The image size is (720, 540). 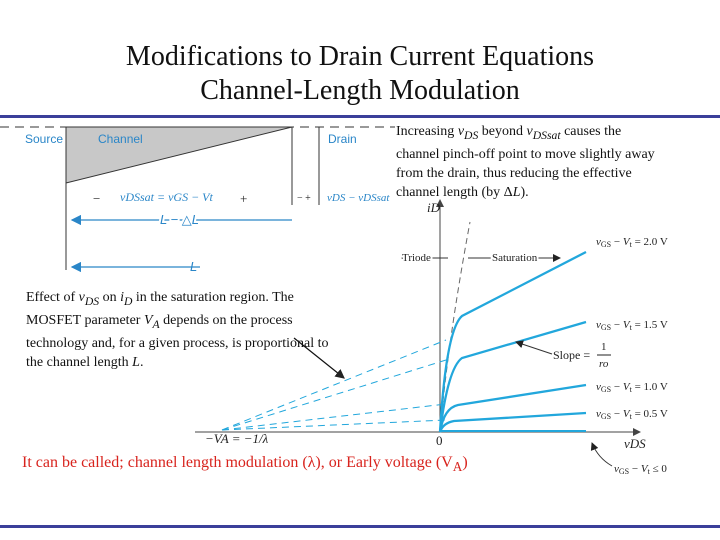 I want to click on label-curve-2v: vGS − Vt = 2.0 V, so click(x=632, y=242).